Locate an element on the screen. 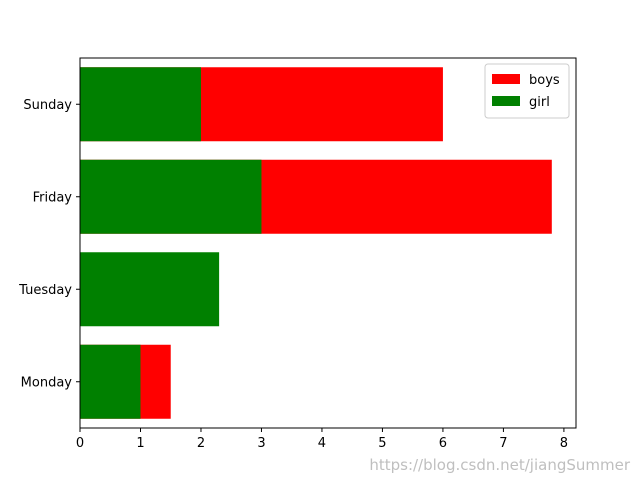 The width and height of the screenshot is (640, 480). x-tick-label: 7 is located at coordinates (503, 443).